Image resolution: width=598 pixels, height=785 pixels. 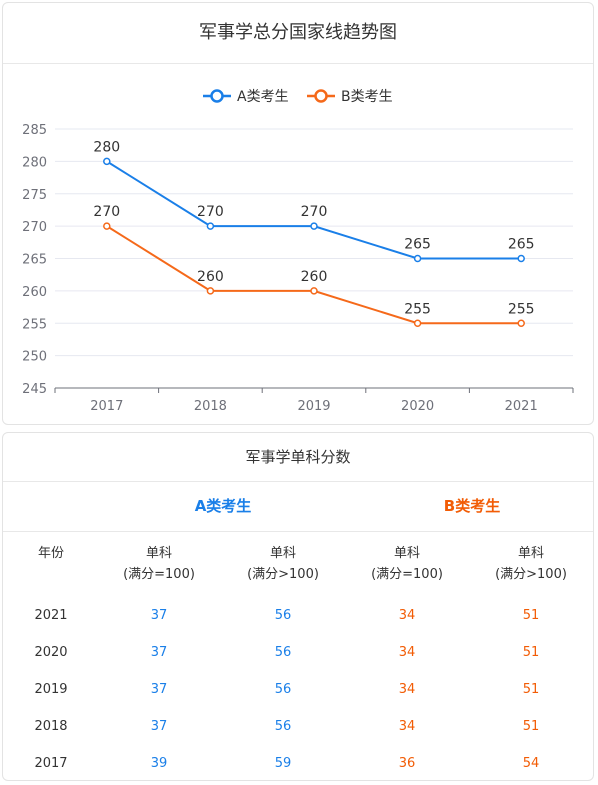 What do you see at coordinates (298, 652) in the screenshot?
I see `table-row: 2020 37 56 34 51` at bounding box center [298, 652].